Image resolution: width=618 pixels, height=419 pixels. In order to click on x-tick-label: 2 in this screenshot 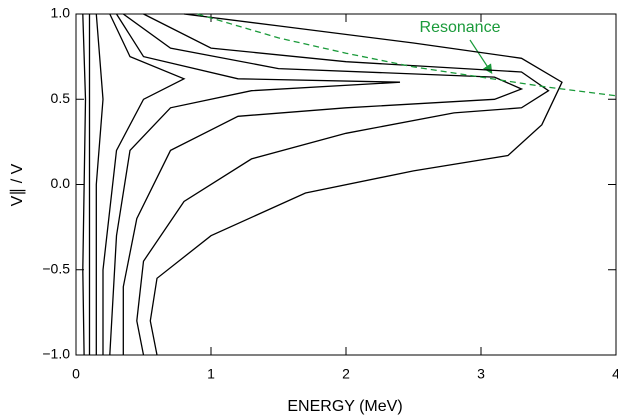, I will do `click(346, 374)`.